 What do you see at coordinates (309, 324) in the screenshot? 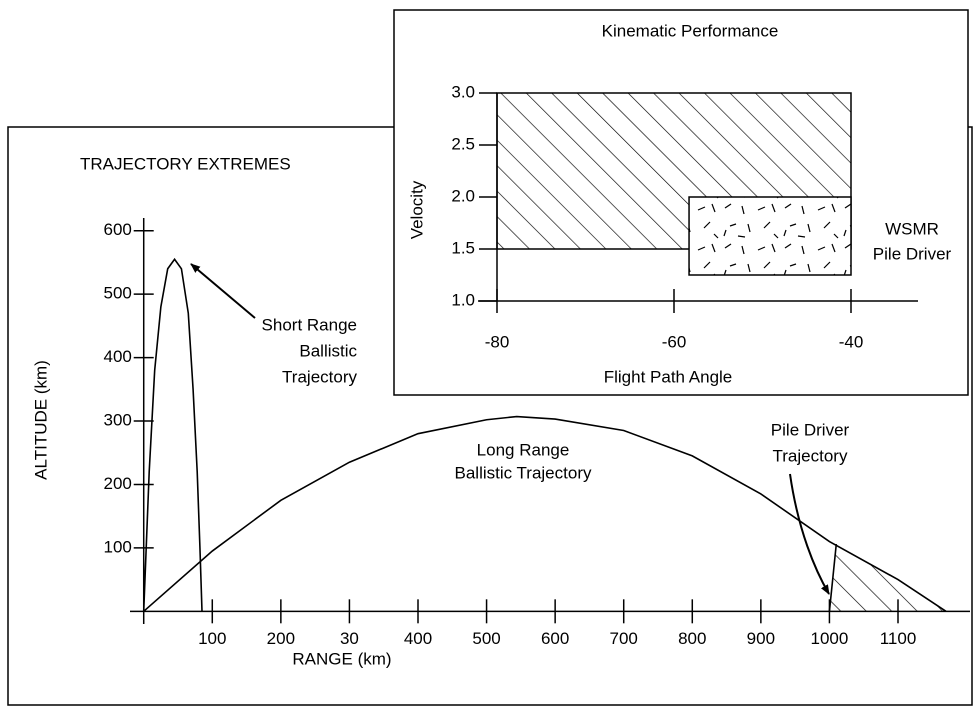
I see `annotation: Short Range` at bounding box center [309, 324].